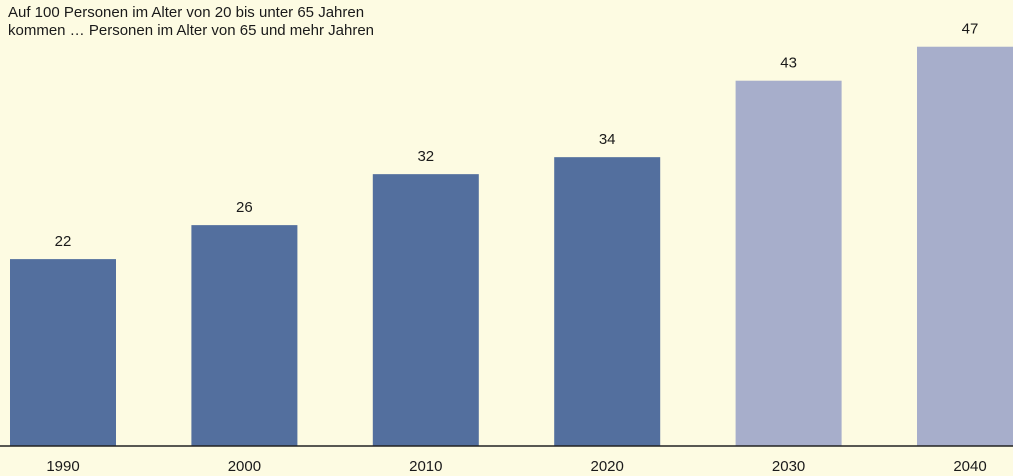 The width and height of the screenshot is (1013, 476). Describe the element at coordinates (607, 139) in the screenshot. I see `value-label: 34` at that location.